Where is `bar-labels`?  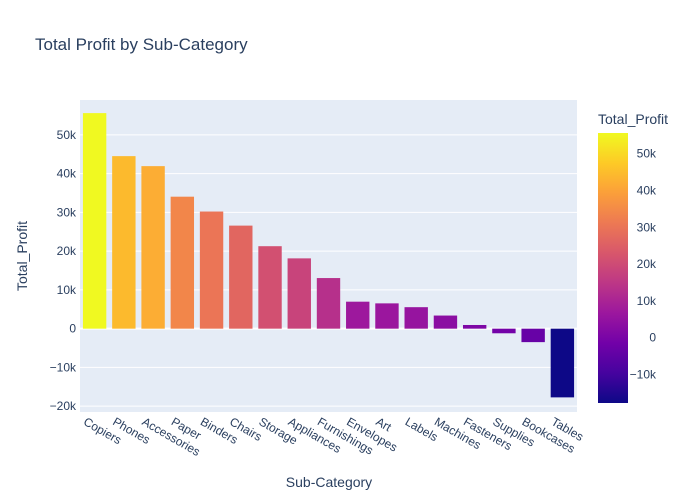
bar-labels is located at coordinates (416, 318).